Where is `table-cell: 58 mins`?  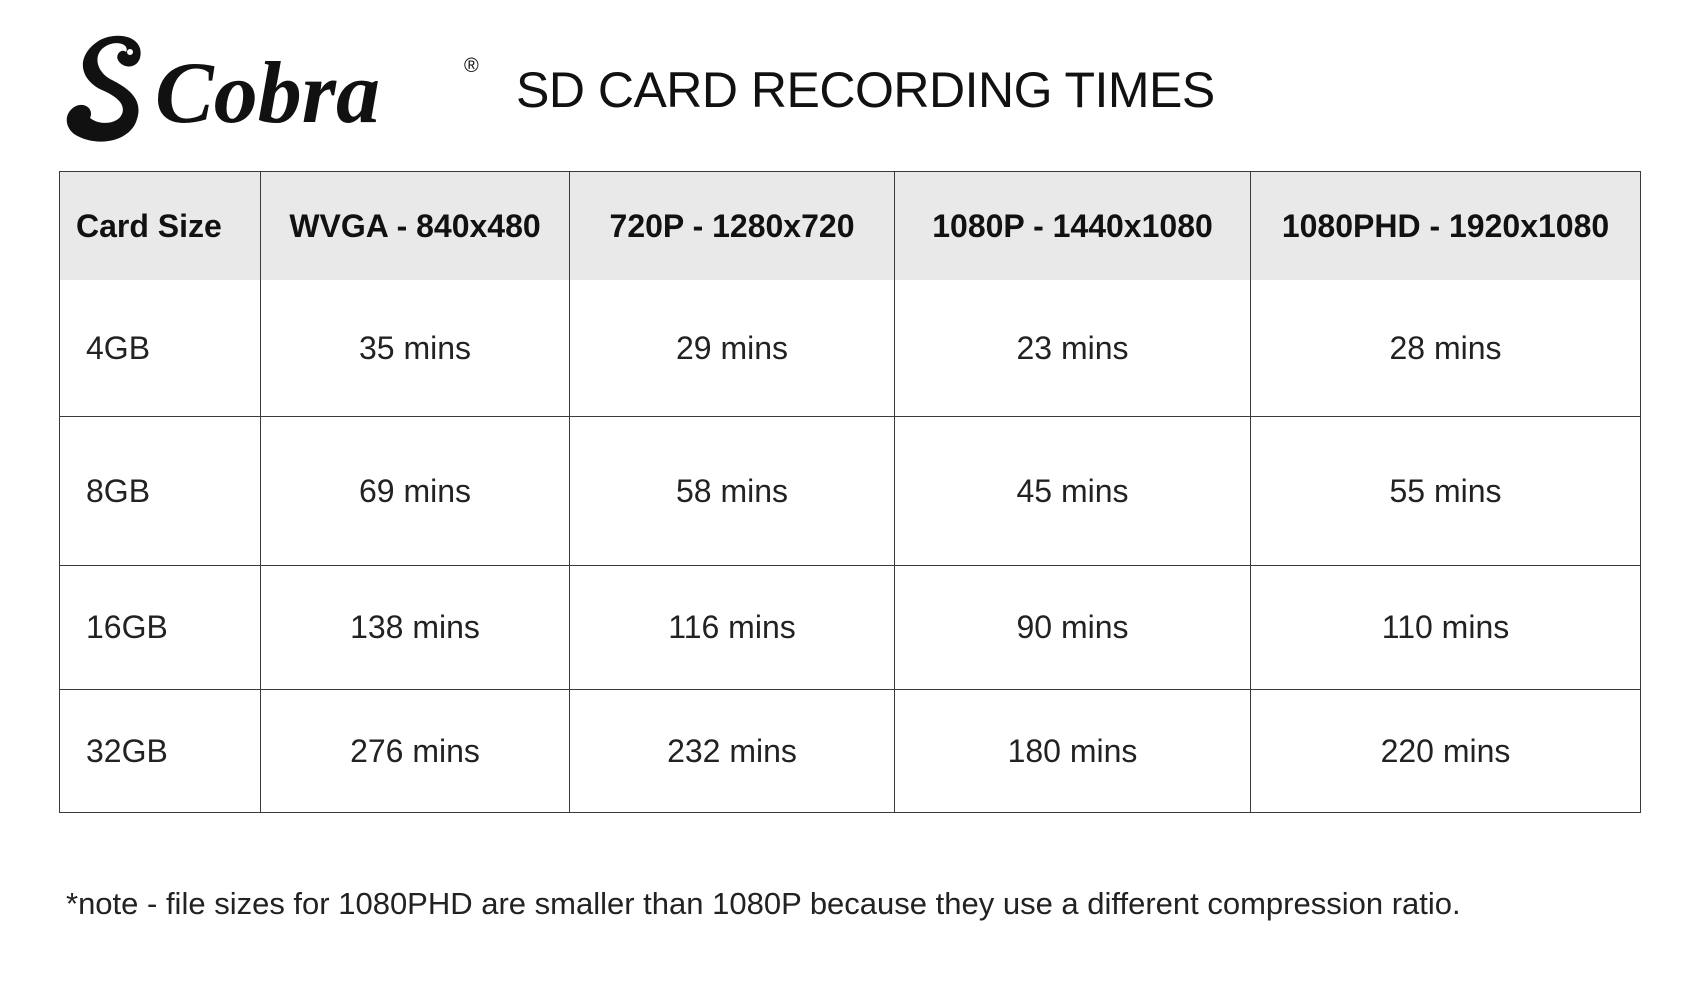
table-cell: 58 mins is located at coordinates (732, 491).